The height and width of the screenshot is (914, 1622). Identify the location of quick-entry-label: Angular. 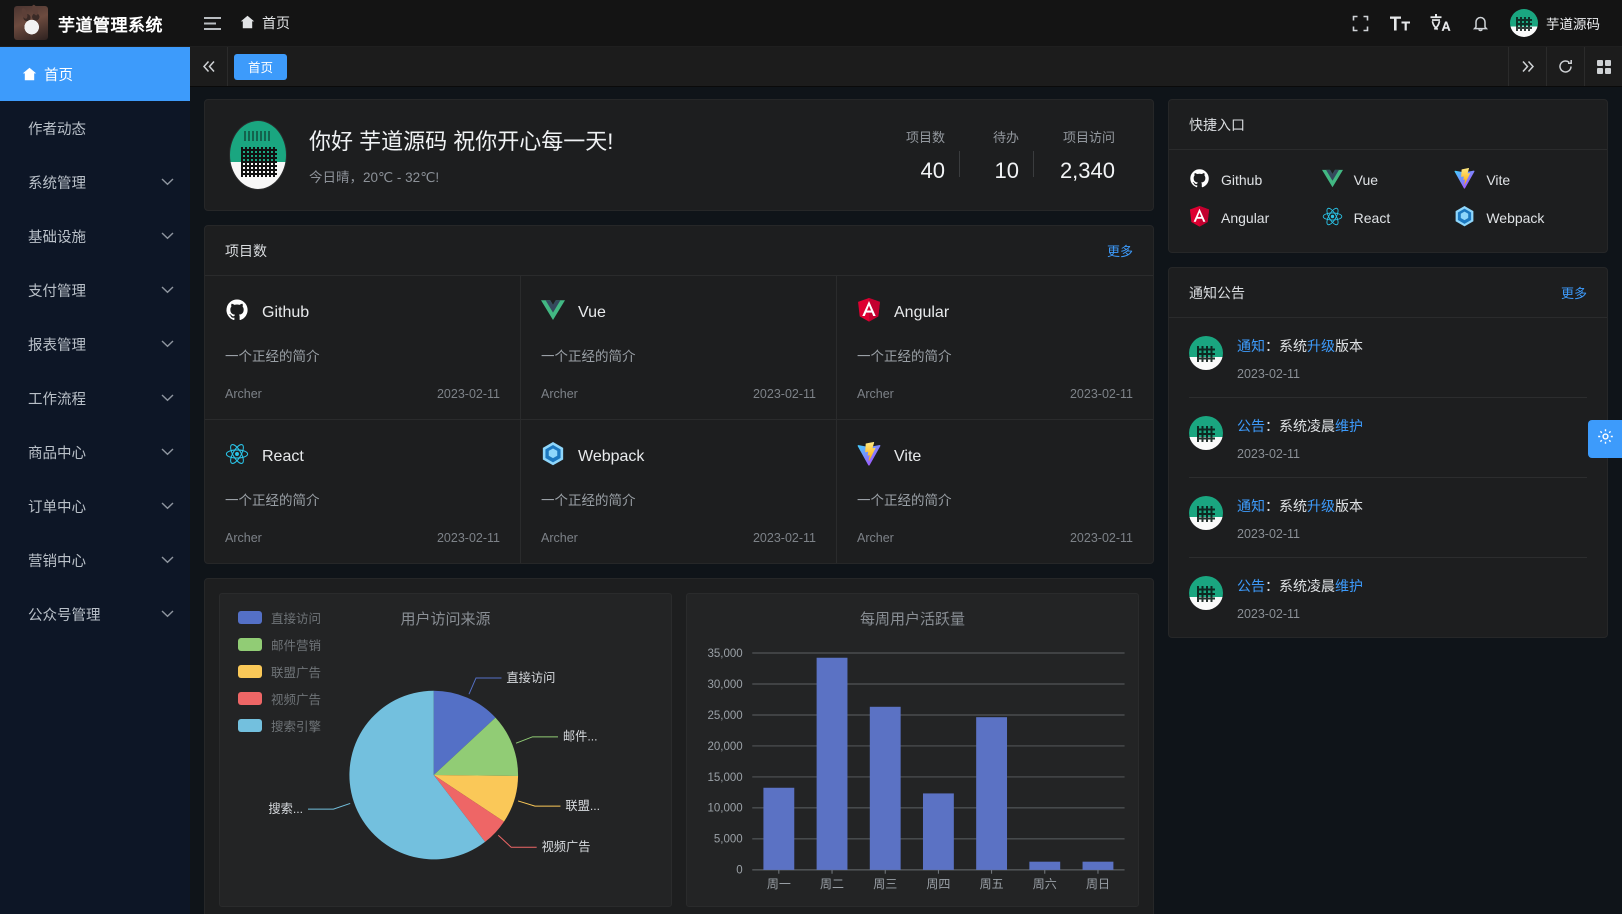
(1245, 218).